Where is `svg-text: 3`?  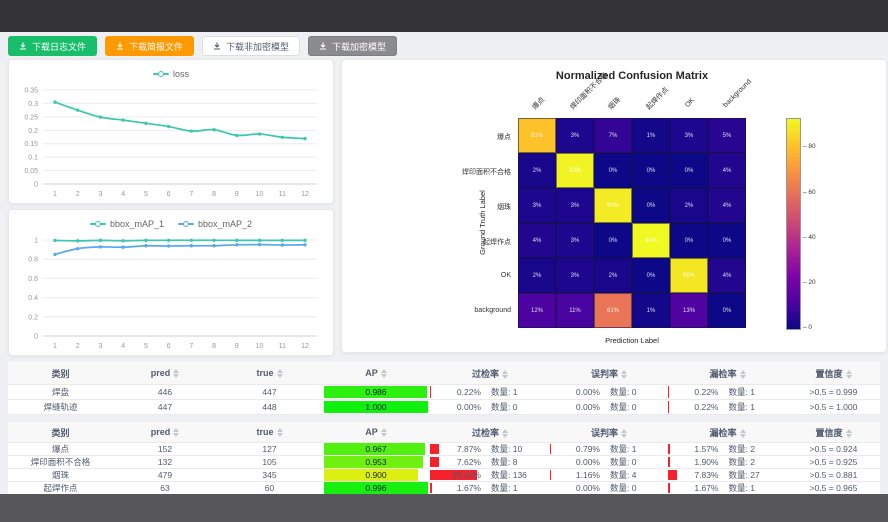 svg-text: 3 is located at coordinates (101, 346).